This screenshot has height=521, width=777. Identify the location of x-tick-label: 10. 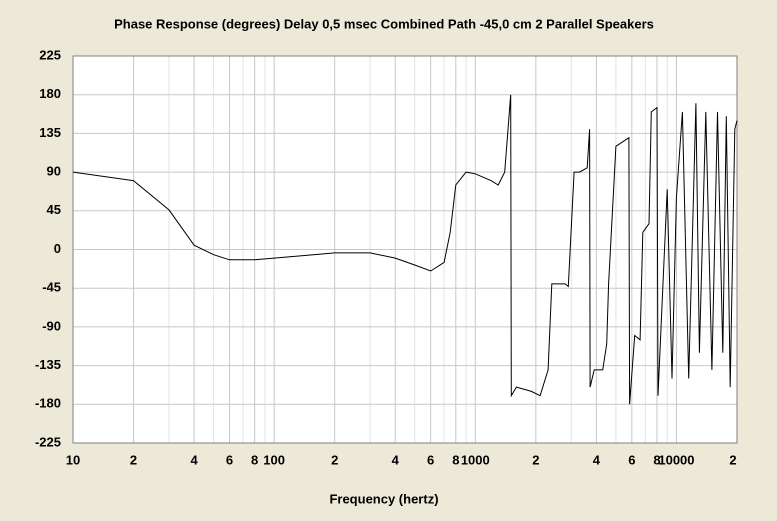
(73, 459).